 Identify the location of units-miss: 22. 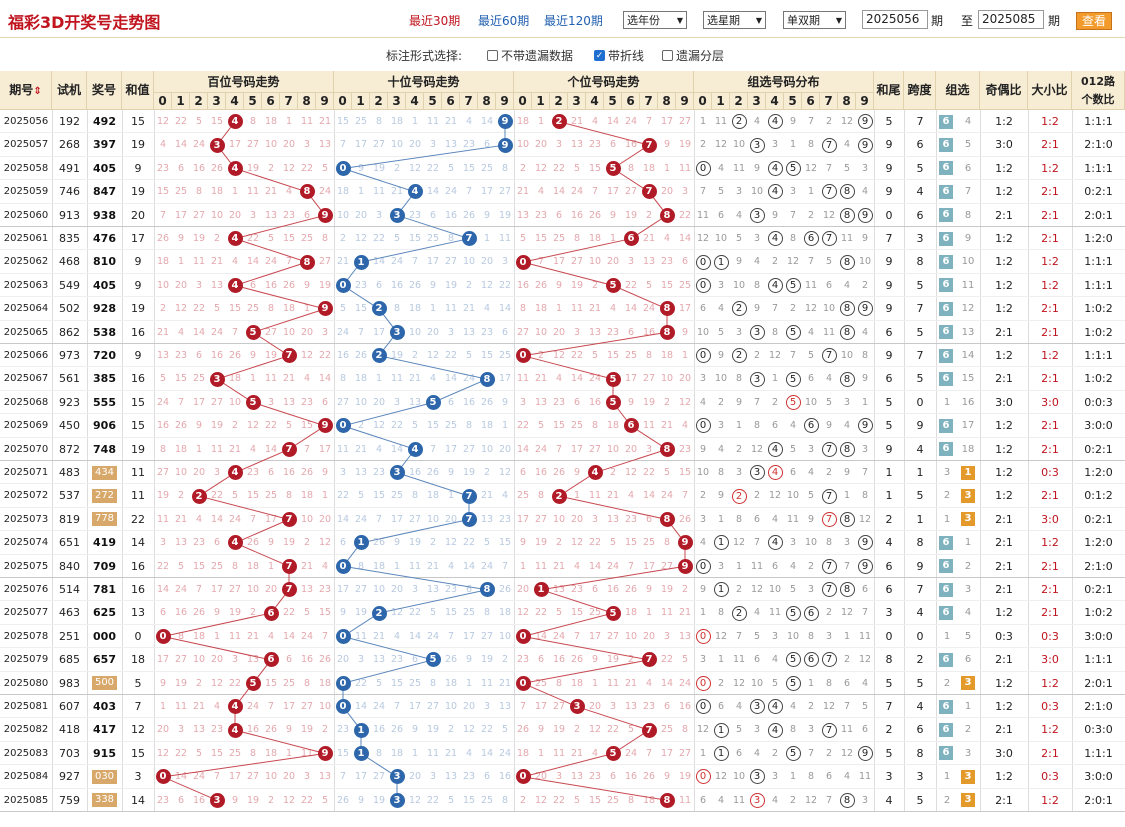
(649, 472).